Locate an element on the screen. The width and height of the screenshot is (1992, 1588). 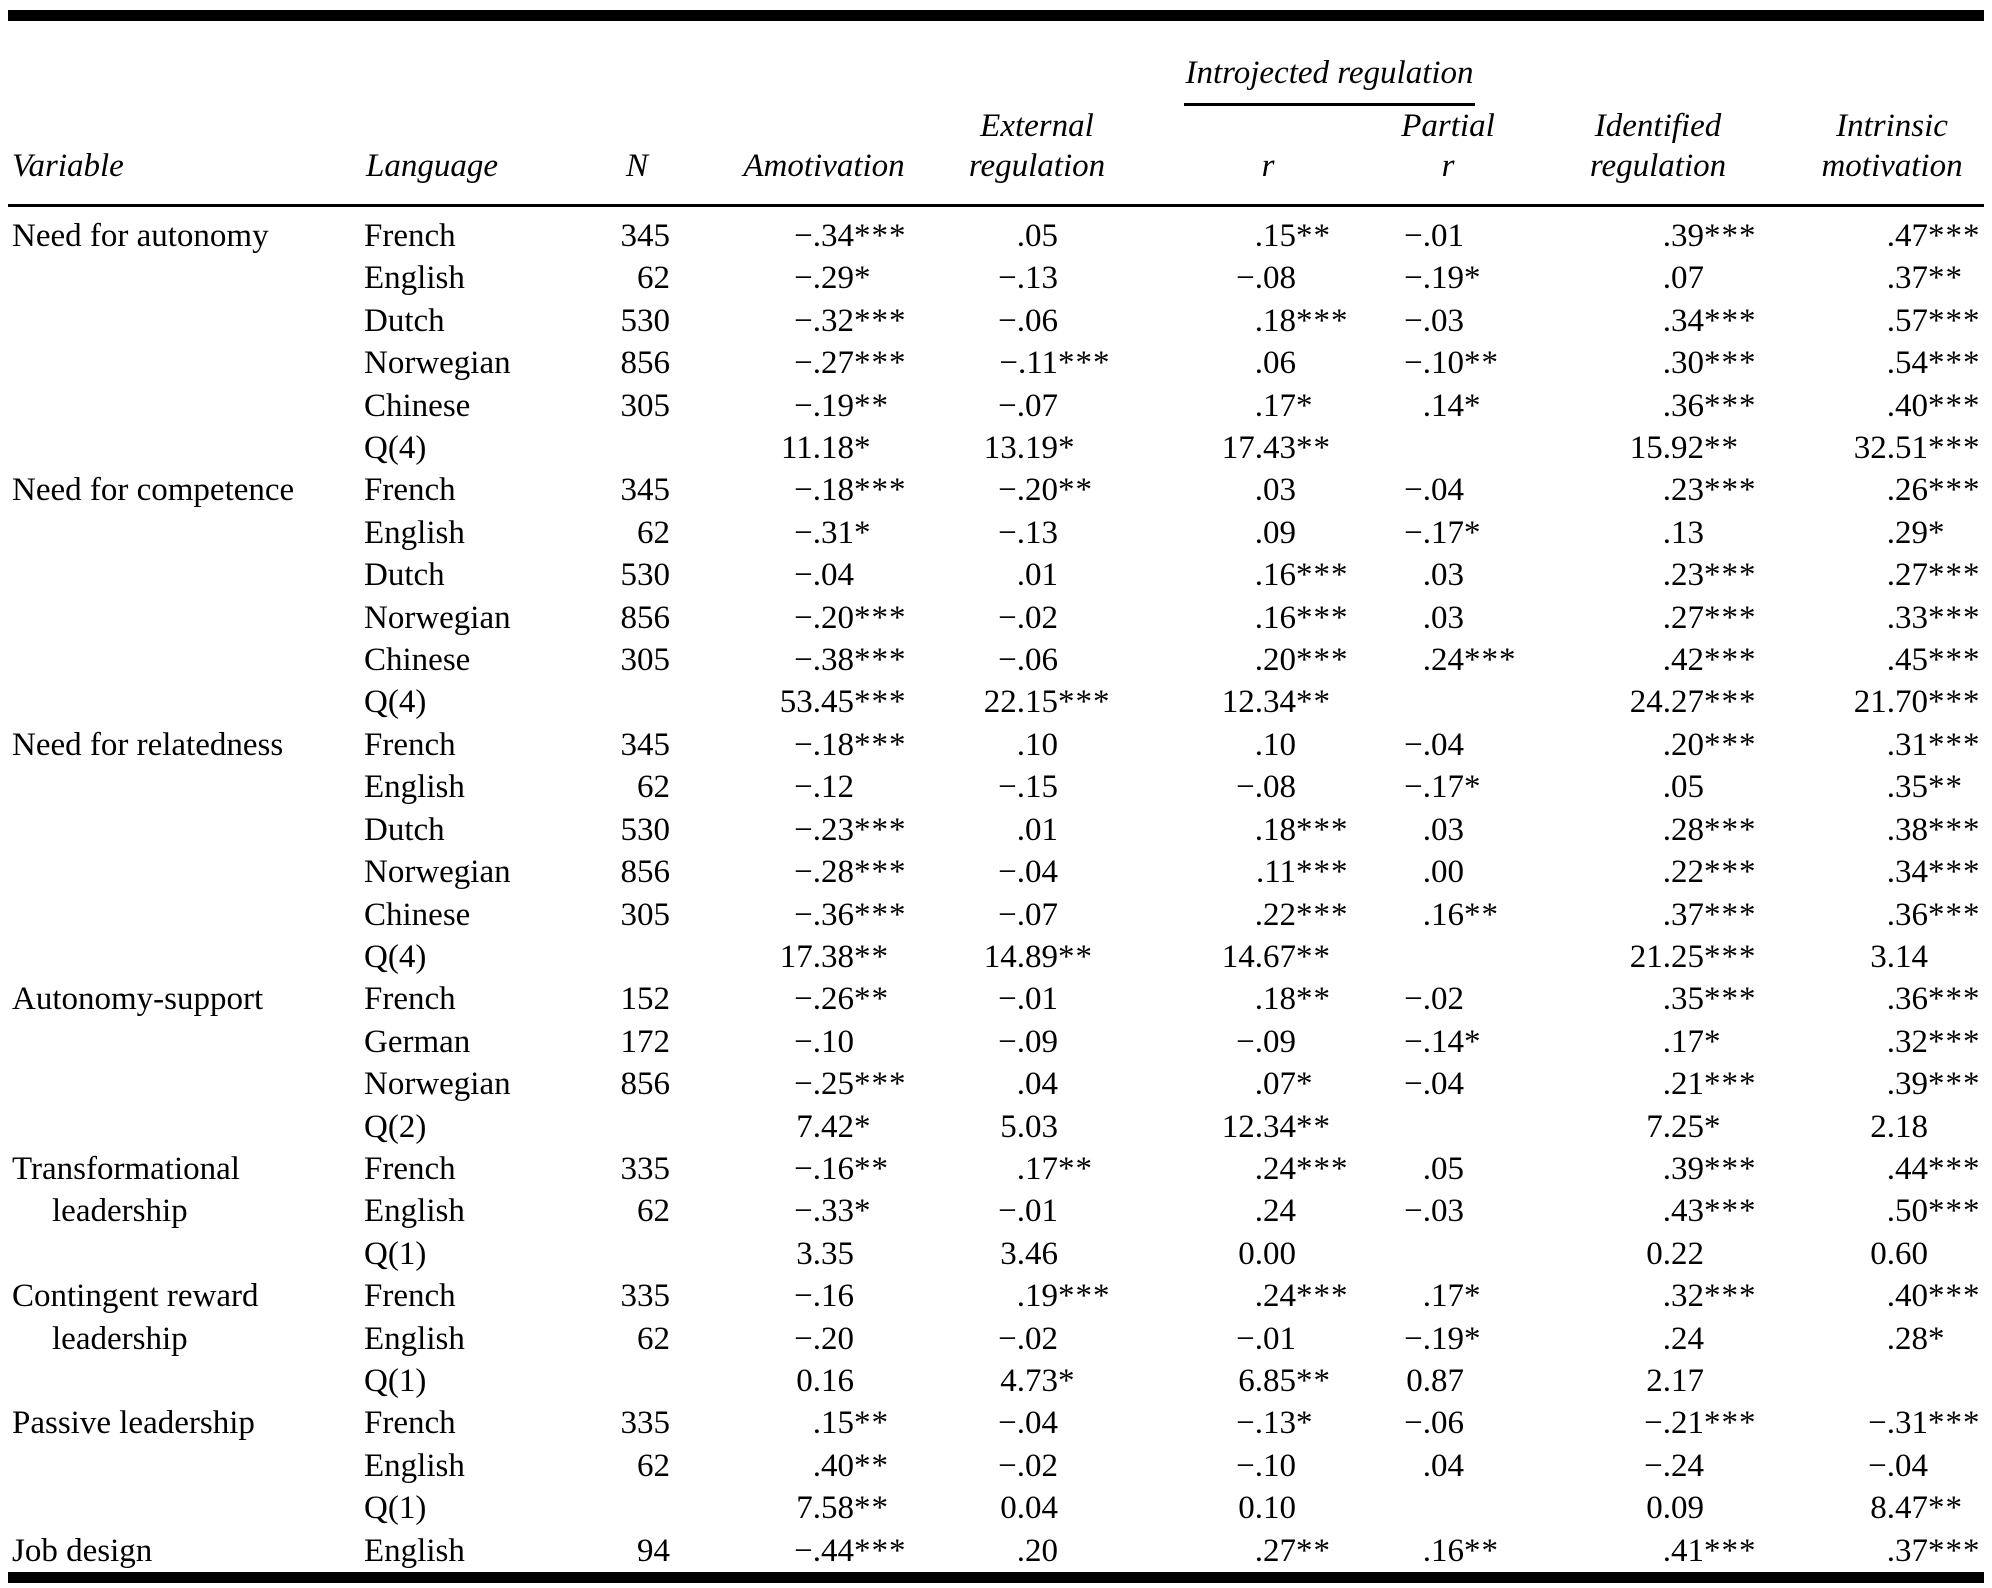
value-number: .29 is located at coordinates (1907, 532).